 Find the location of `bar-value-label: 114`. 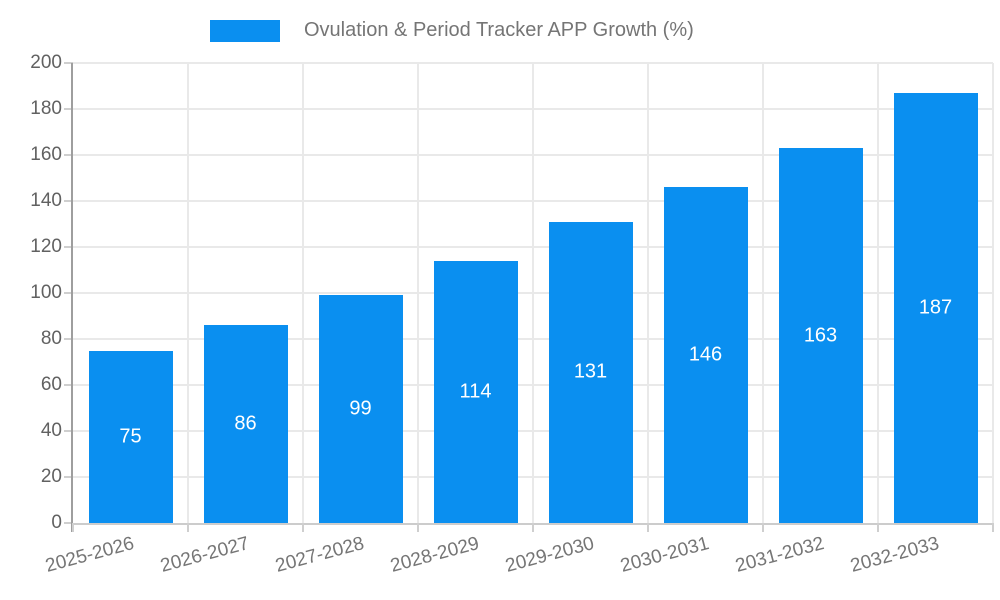

bar-value-label: 114 is located at coordinates (475, 391).